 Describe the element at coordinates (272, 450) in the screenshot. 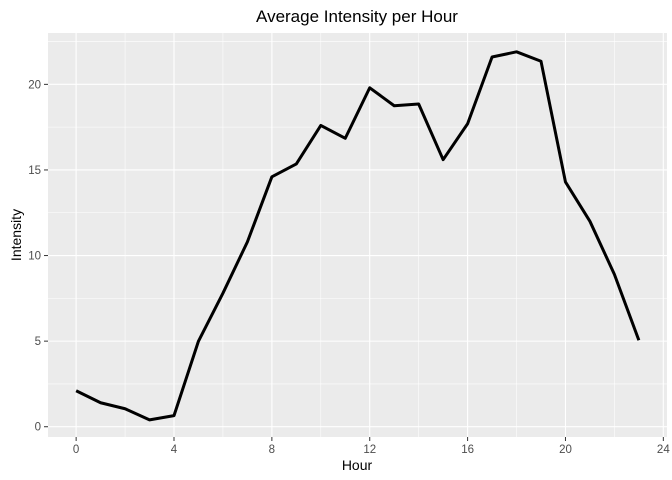

I see `x-tick-label: 8` at that location.